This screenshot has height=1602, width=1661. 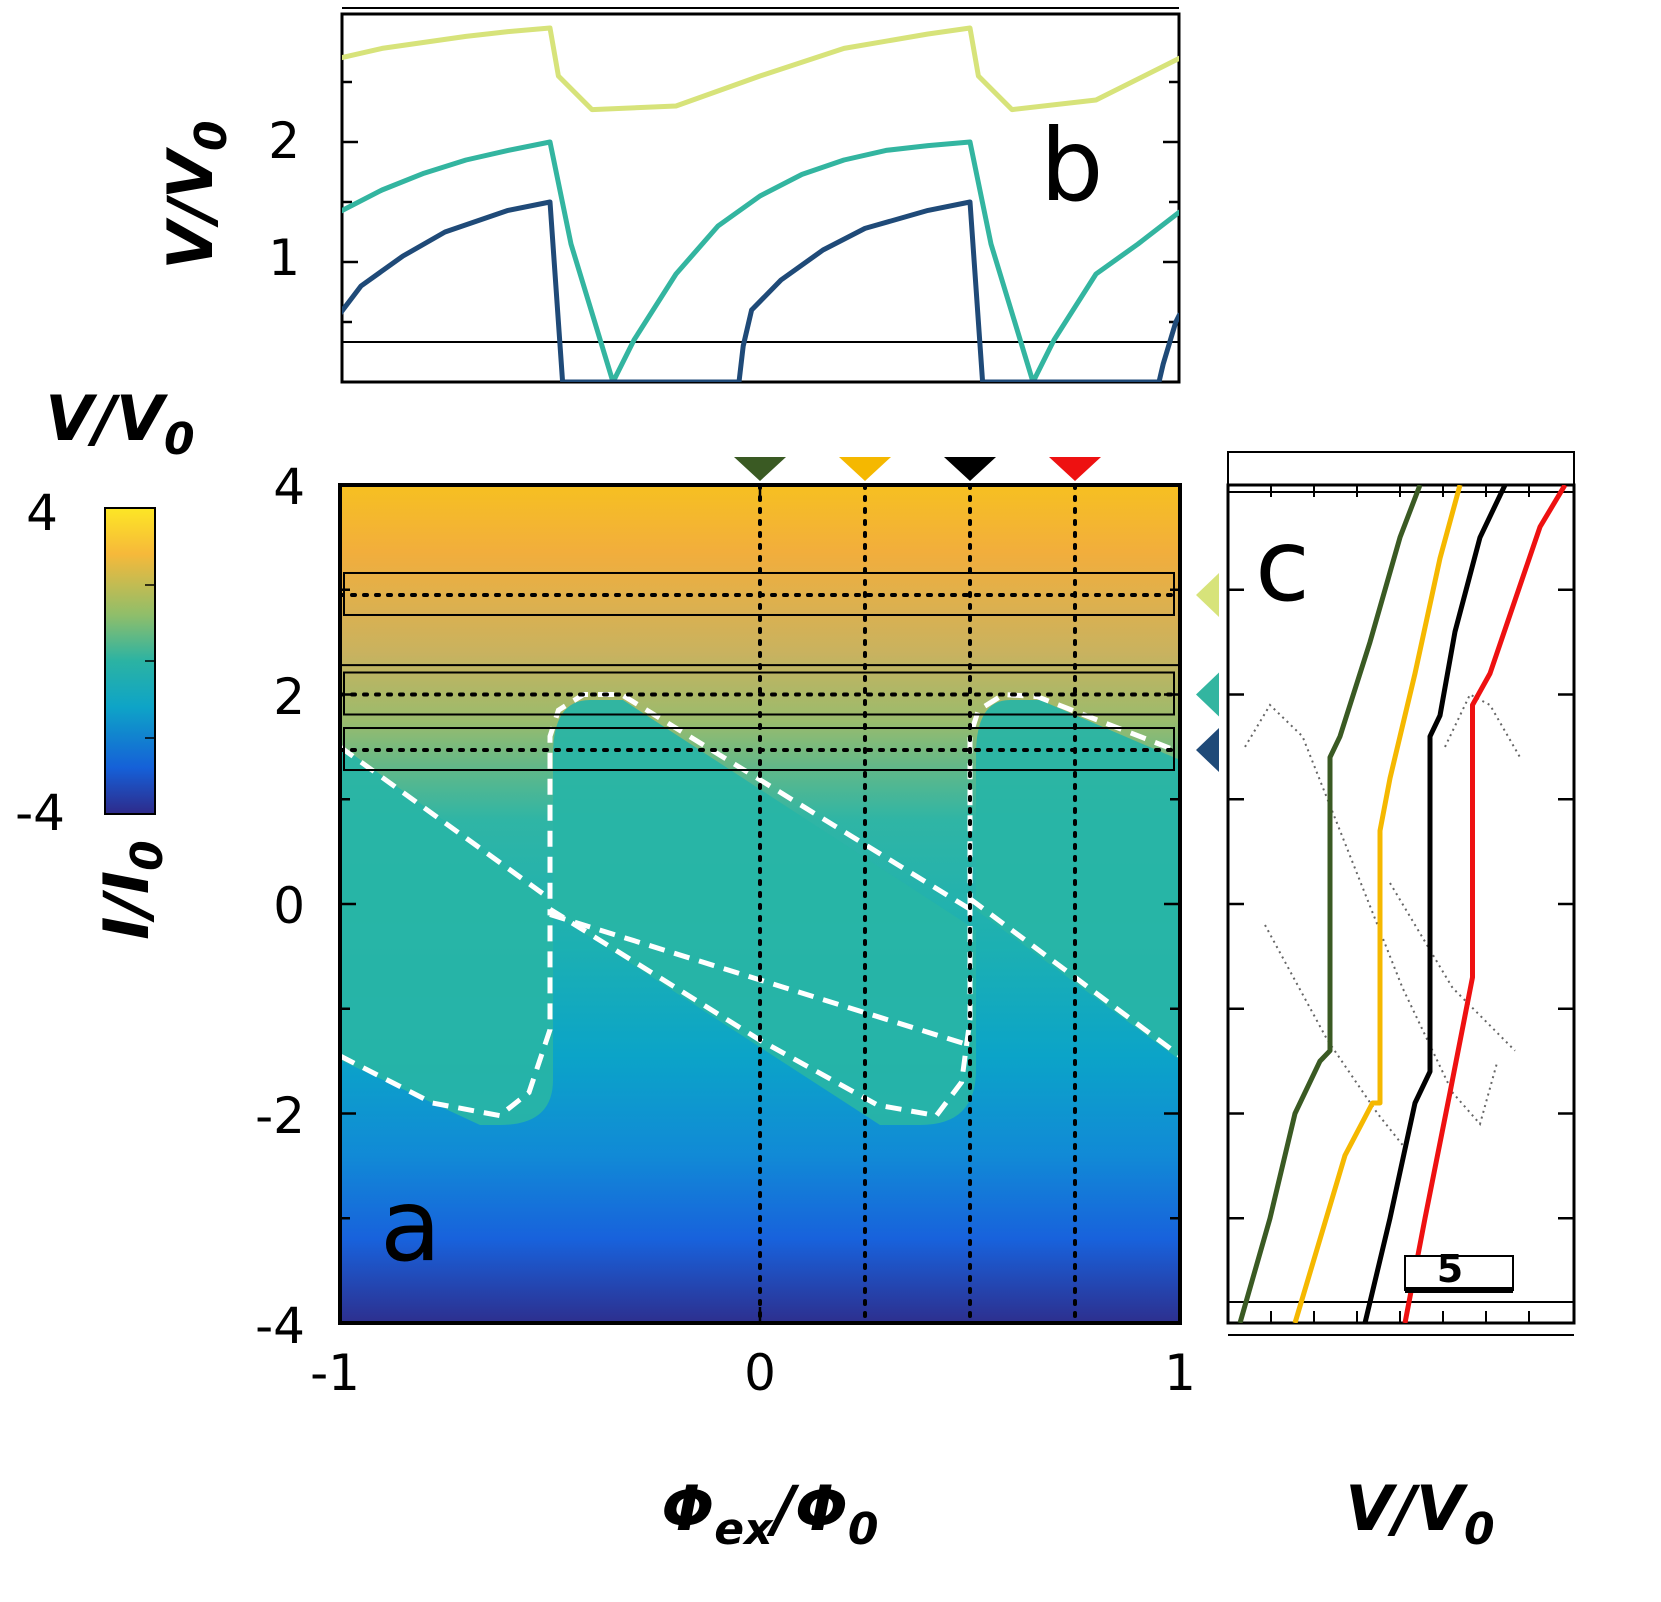 I want to click on panel-b-letter: b, so click(x=1071, y=165).